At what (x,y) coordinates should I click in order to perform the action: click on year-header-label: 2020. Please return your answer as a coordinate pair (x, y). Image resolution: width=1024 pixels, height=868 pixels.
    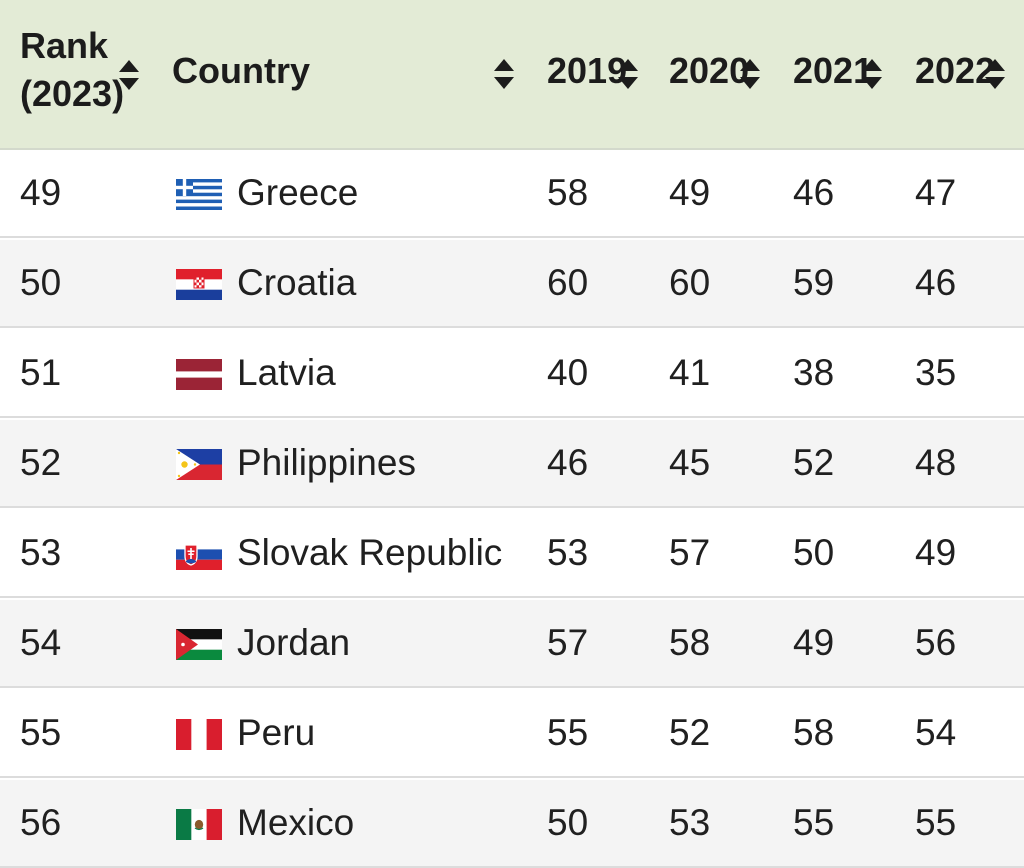
    Looking at the image, I should click on (709, 70).